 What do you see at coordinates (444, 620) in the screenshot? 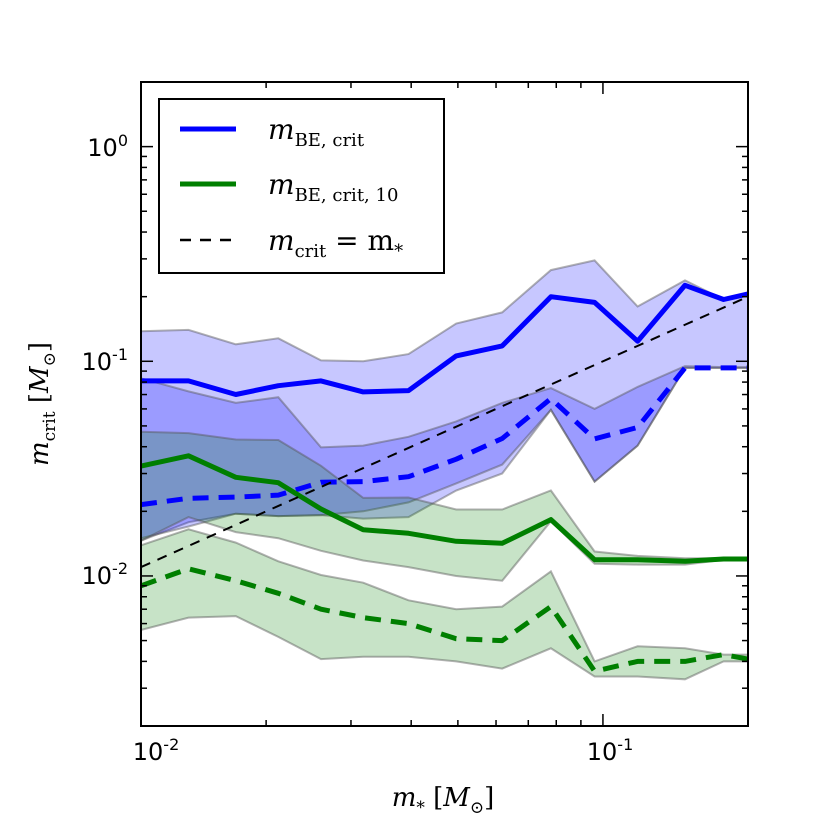
I see `series-line-be-crit-10-lower` at bounding box center [444, 620].